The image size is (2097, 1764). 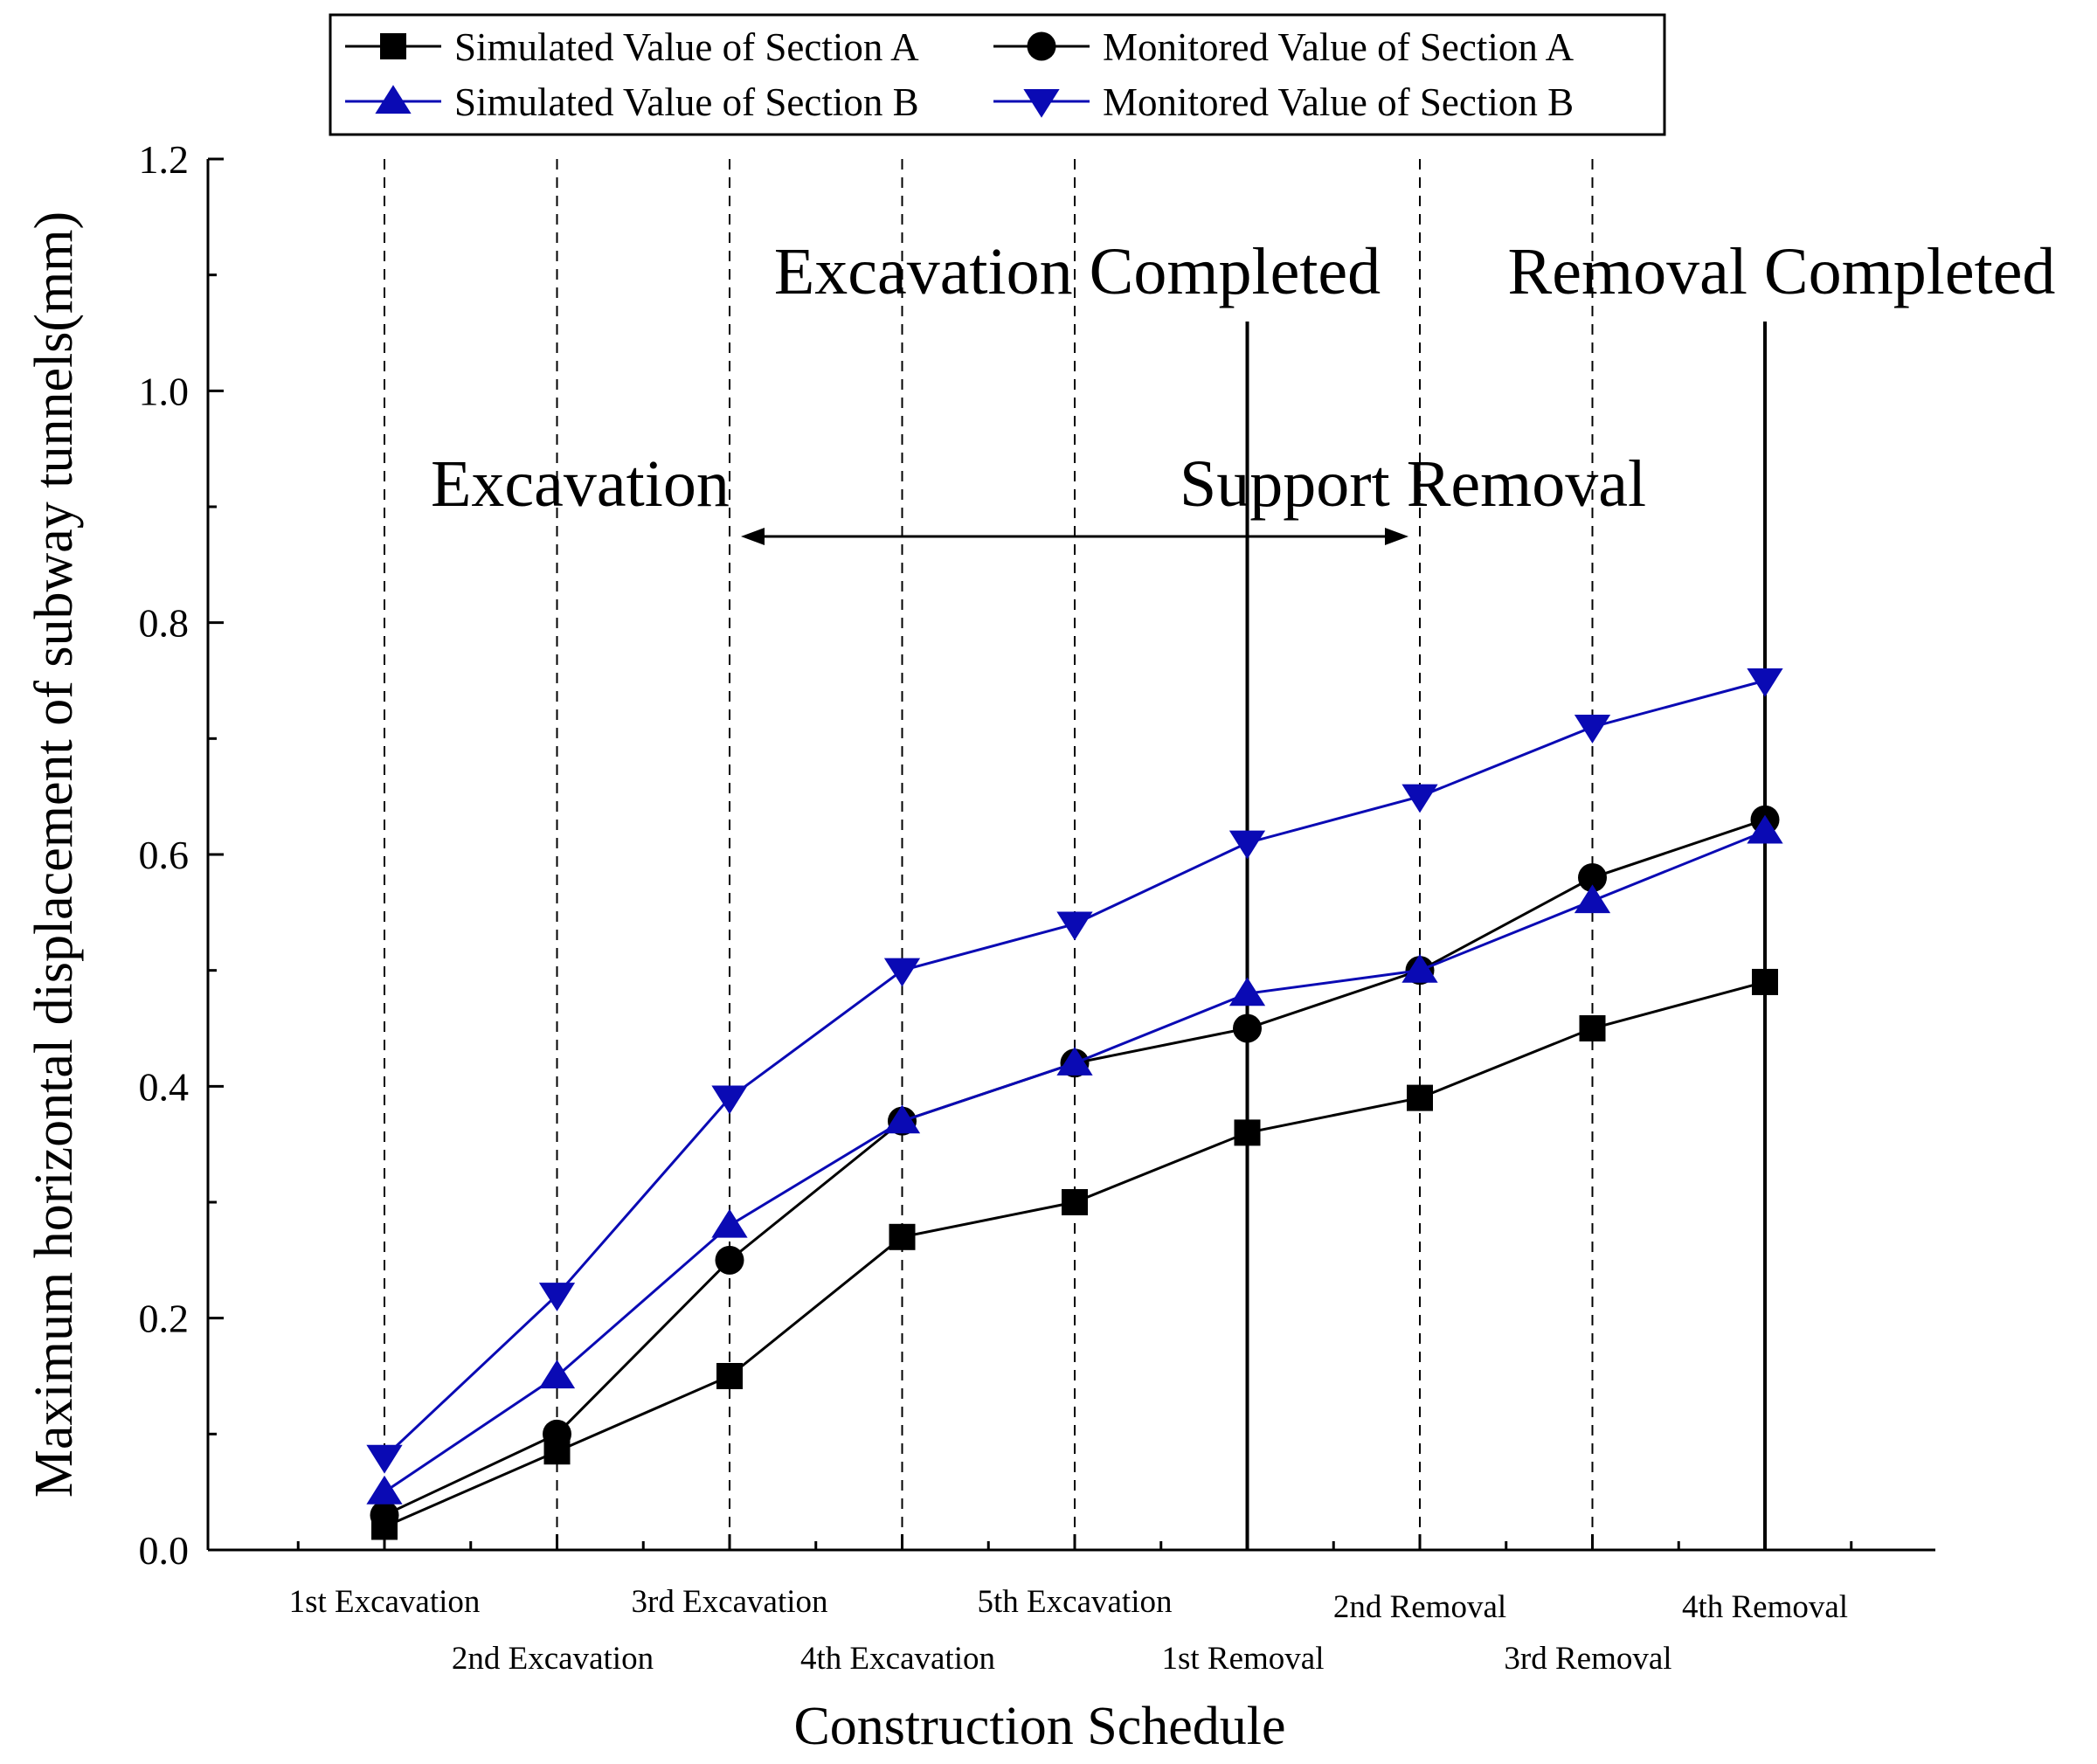 I want to click on point-monitored-value-of-section-b-3rd-removal, so click(x=1593, y=729).